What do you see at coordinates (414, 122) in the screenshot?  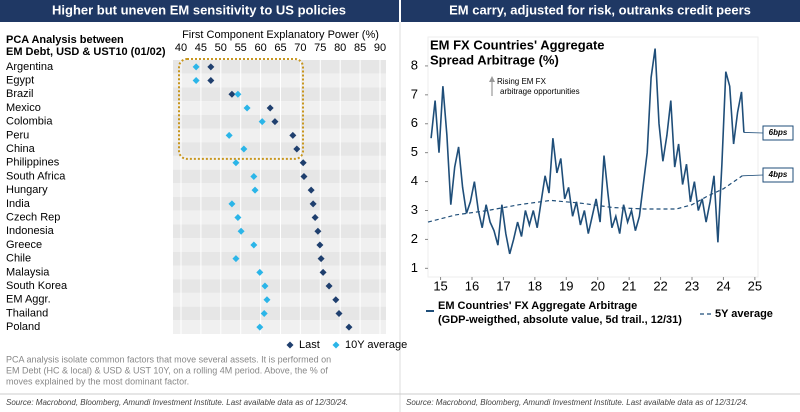 I see `y-tick-label: 6` at bounding box center [414, 122].